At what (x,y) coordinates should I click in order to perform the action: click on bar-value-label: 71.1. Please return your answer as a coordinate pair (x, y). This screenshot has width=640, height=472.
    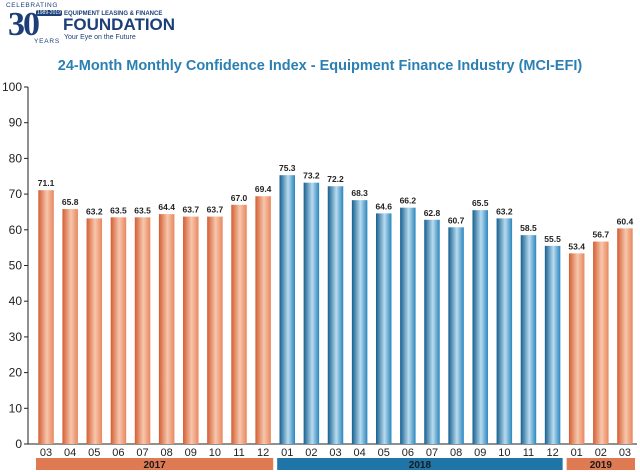
    Looking at the image, I should click on (46, 183).